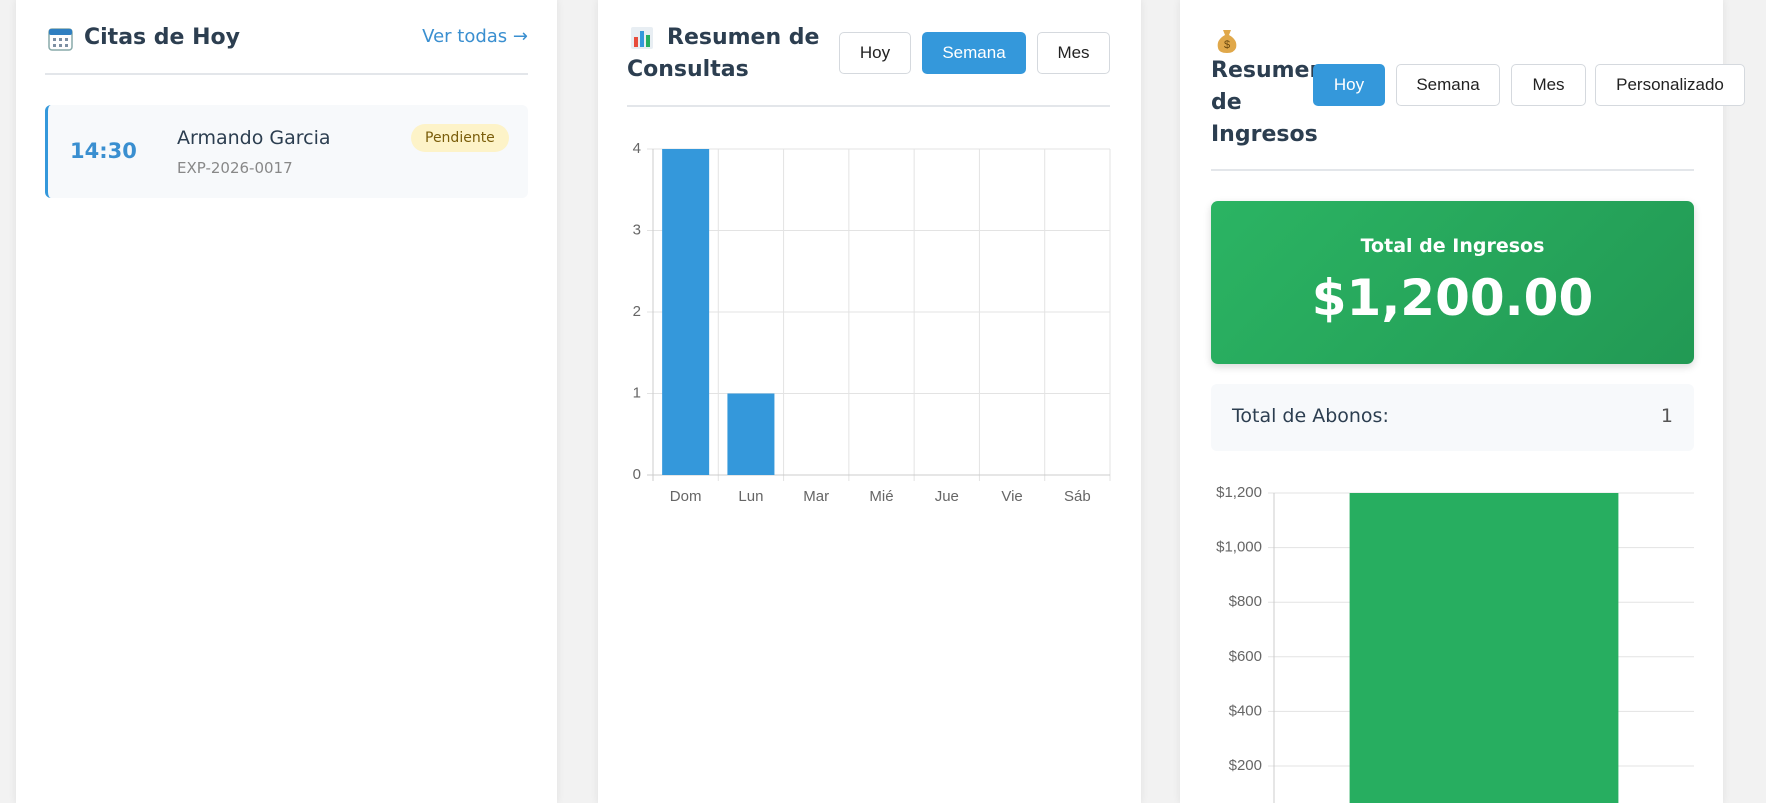 This screenshot has width=1766, height=803. What do you see at coordinates (637, 311) in the screenshot?
I see `y-tick-label: 2` at bounding box center [637, 311].